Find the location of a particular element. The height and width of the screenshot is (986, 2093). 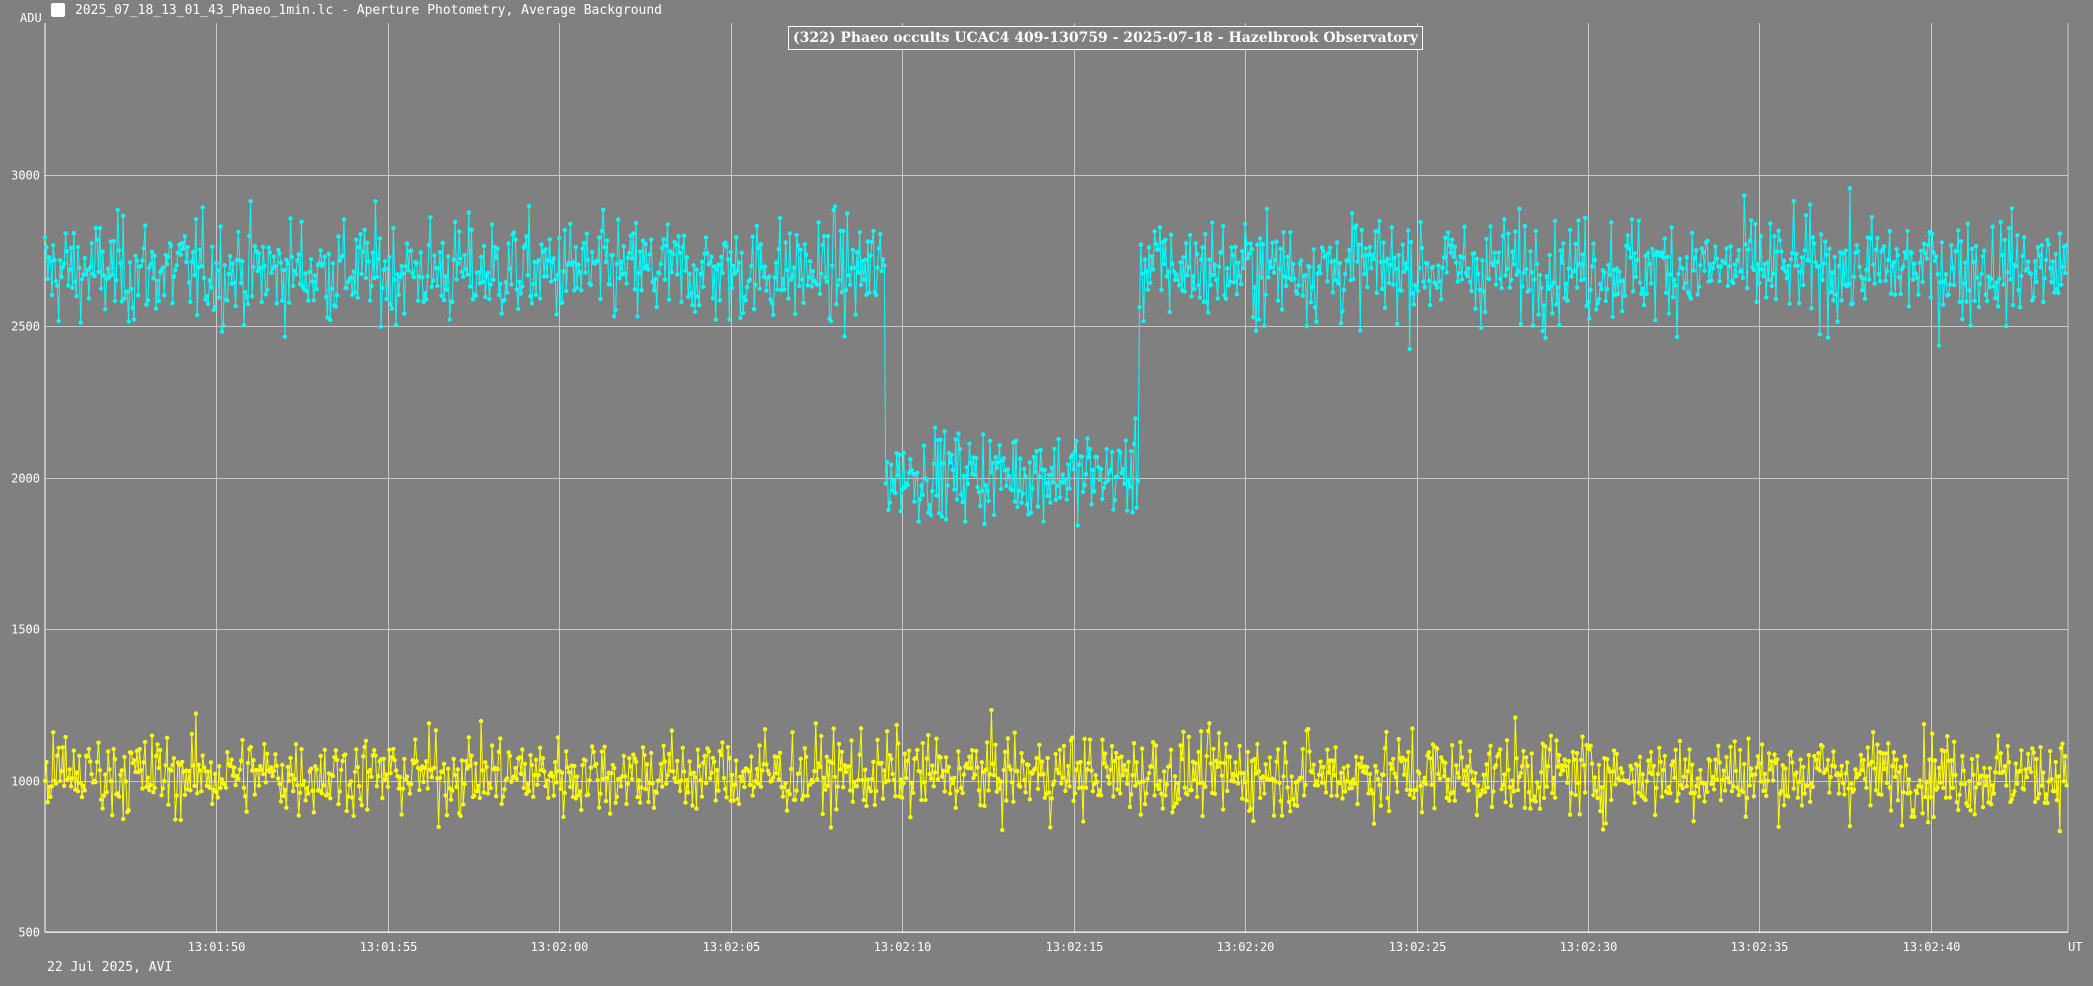

x-tick-label: 13:02:25 is located at coordinates (1418, 947).